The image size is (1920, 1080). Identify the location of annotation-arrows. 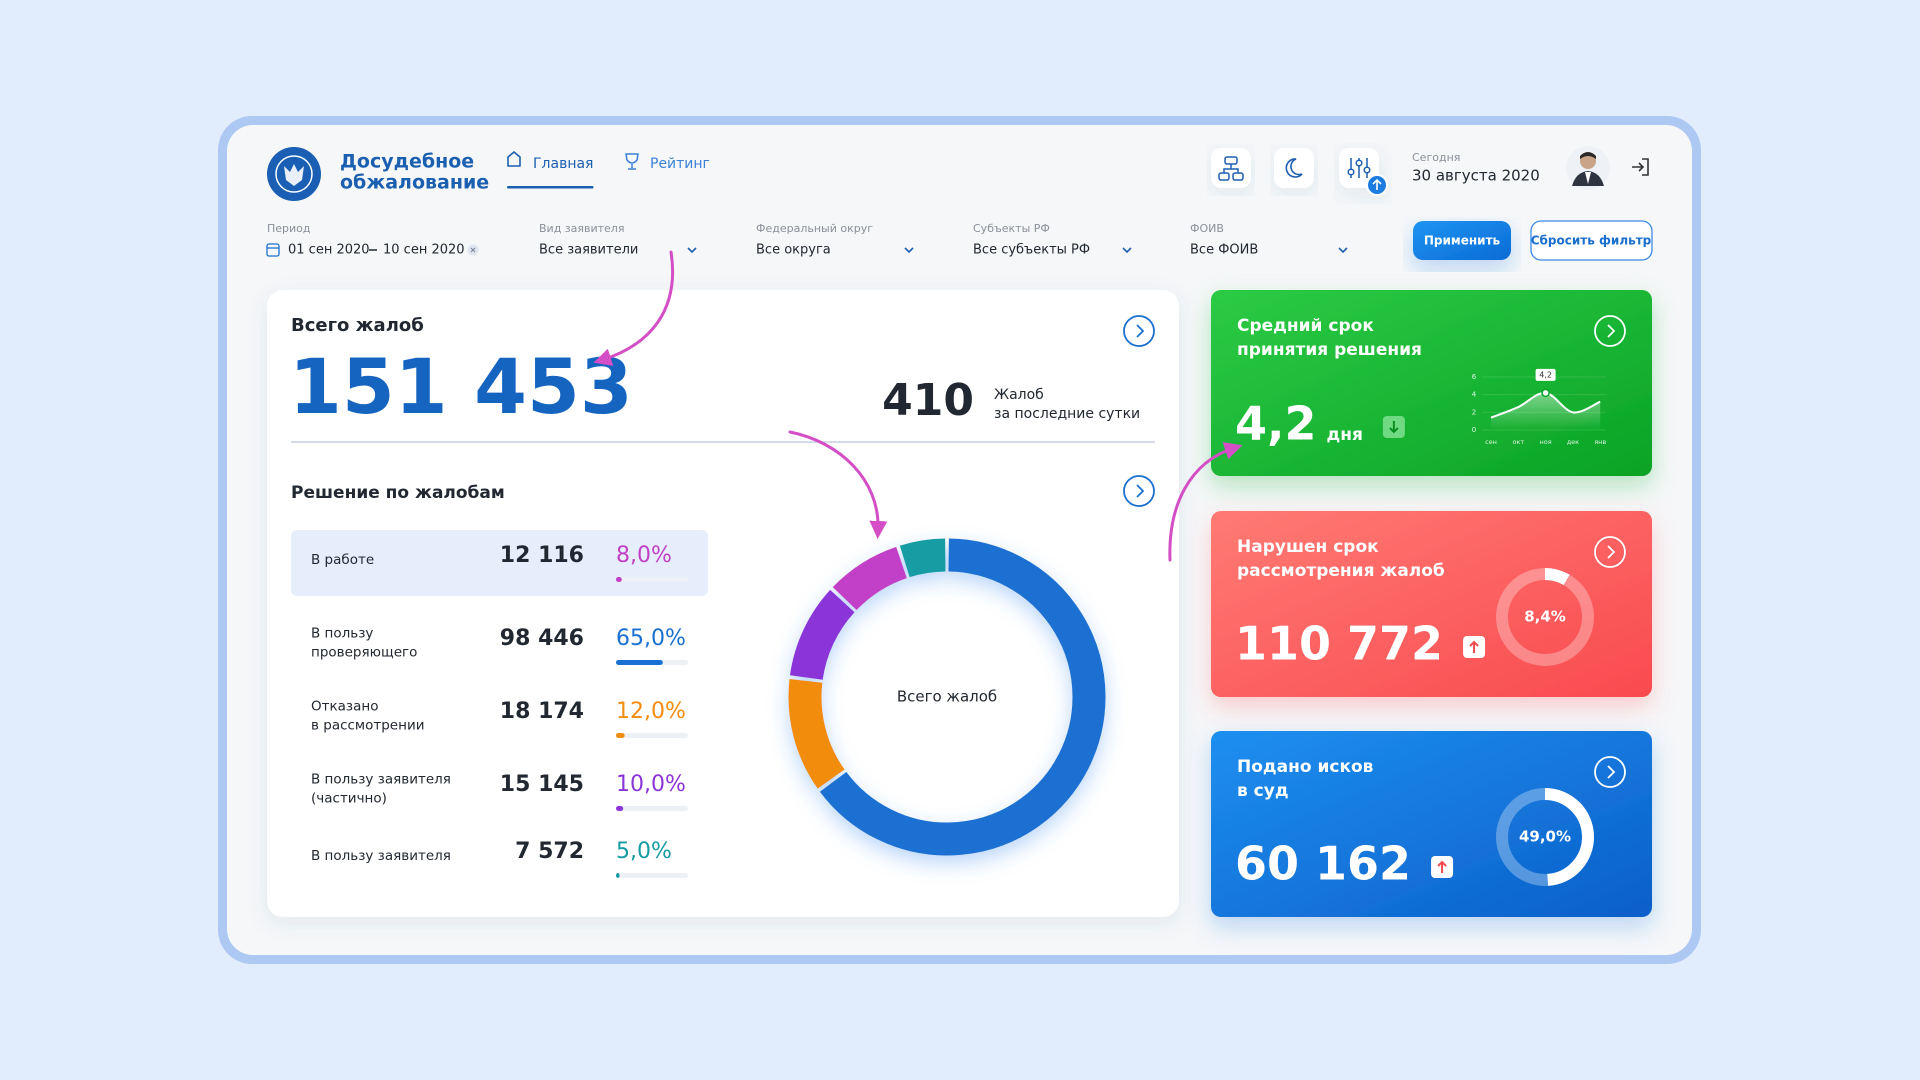
(918, 406).